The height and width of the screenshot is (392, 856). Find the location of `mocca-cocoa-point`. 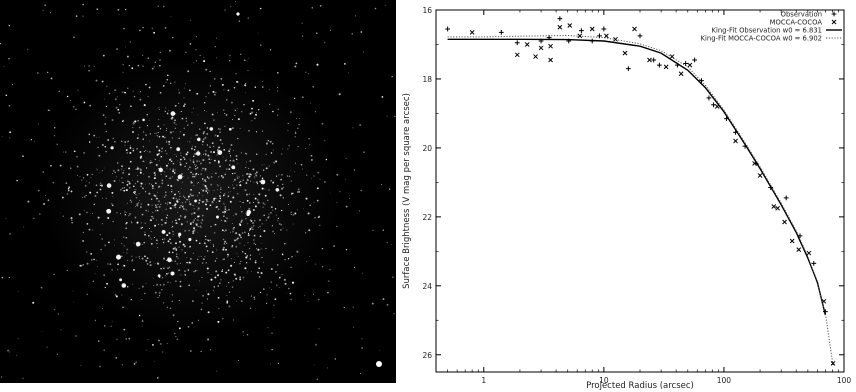

mocca-cocoa-point is located at coordinates (541, 48).